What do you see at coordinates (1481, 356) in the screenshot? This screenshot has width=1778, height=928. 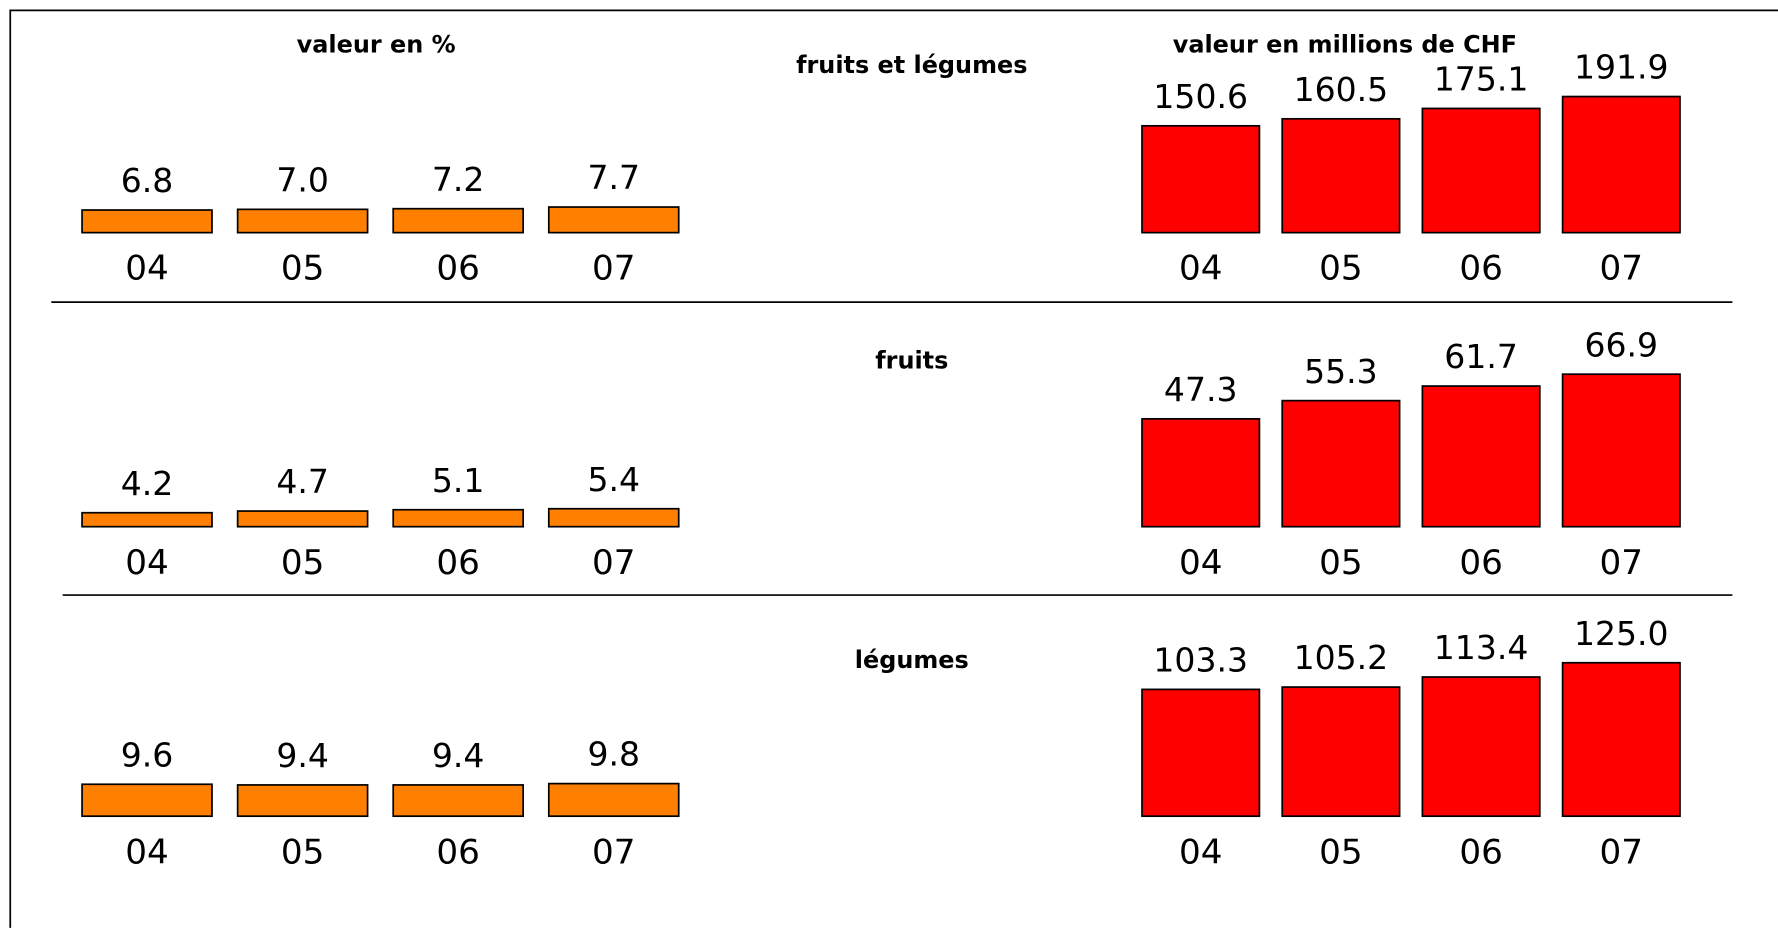 I see `value-label: 61.7` at bounding box center [1481, 356].